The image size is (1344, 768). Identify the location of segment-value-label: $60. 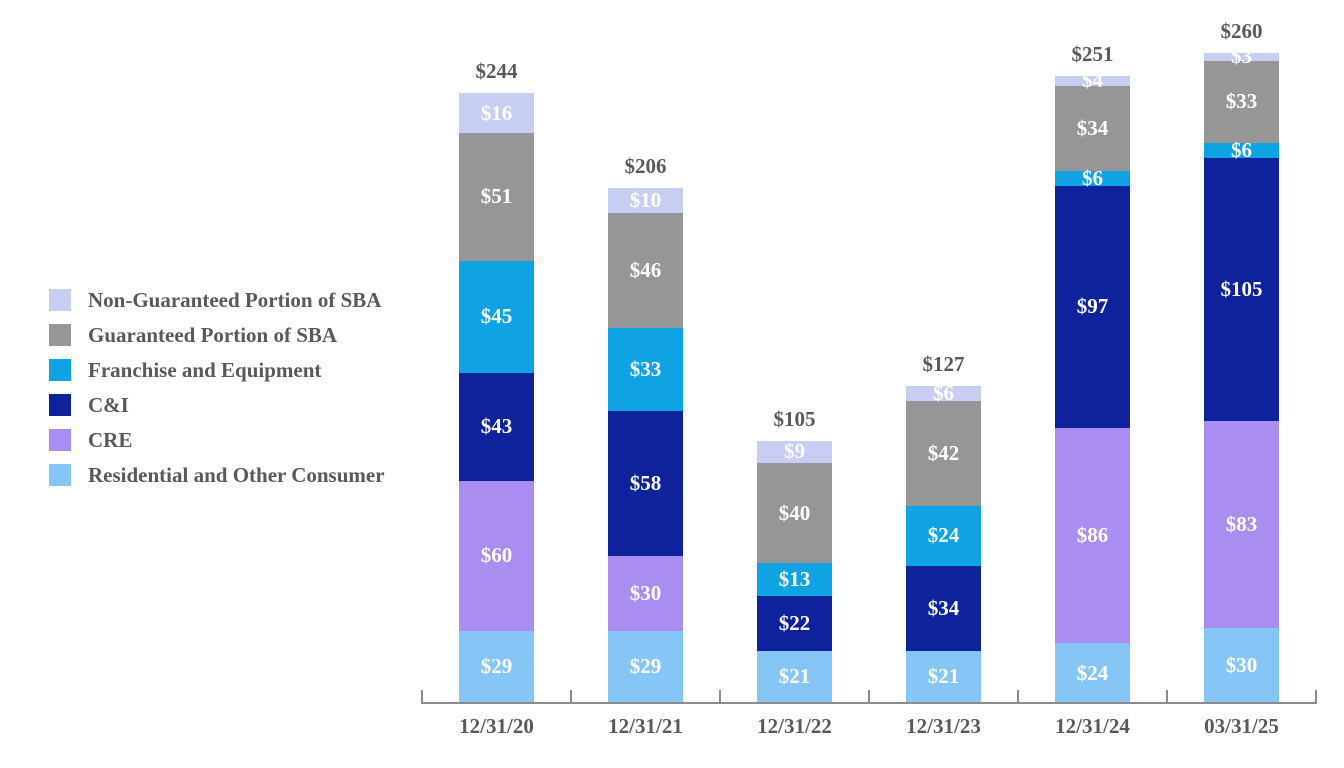
(496, 555).